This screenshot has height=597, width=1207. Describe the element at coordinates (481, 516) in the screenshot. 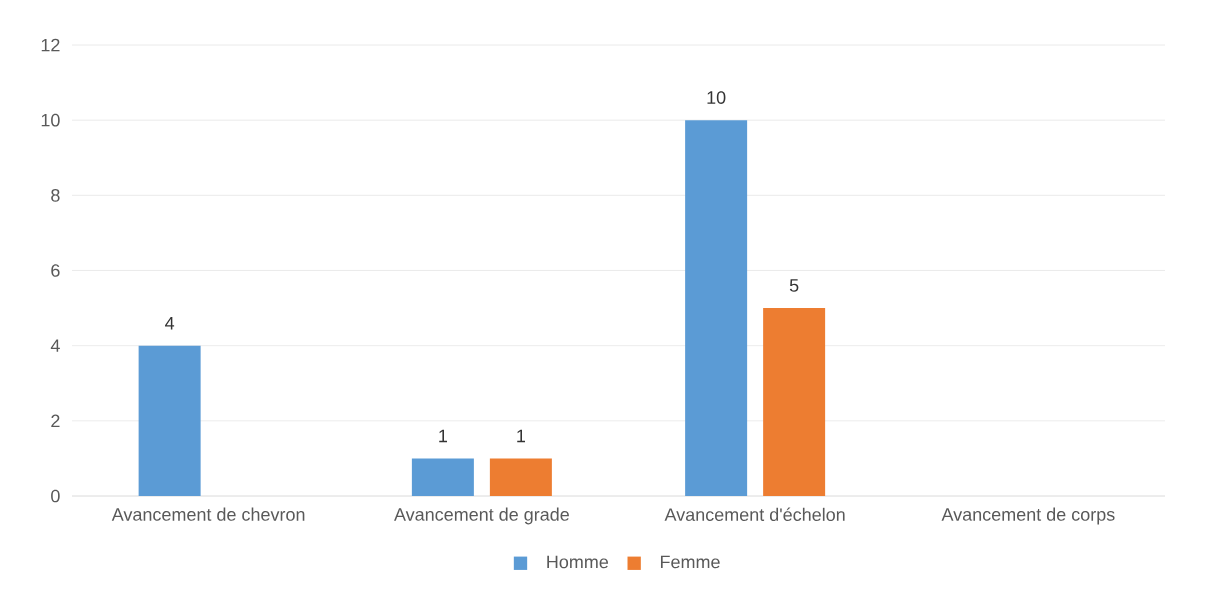

I see `x-tick-label: Avancement de grade` at that location.